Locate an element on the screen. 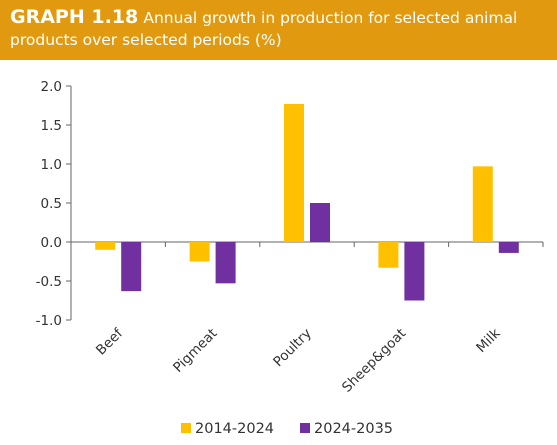 This screenshot has height=445, width=557. legend: 2014-2024 2024-2035 is located at coordinates (287, 429).